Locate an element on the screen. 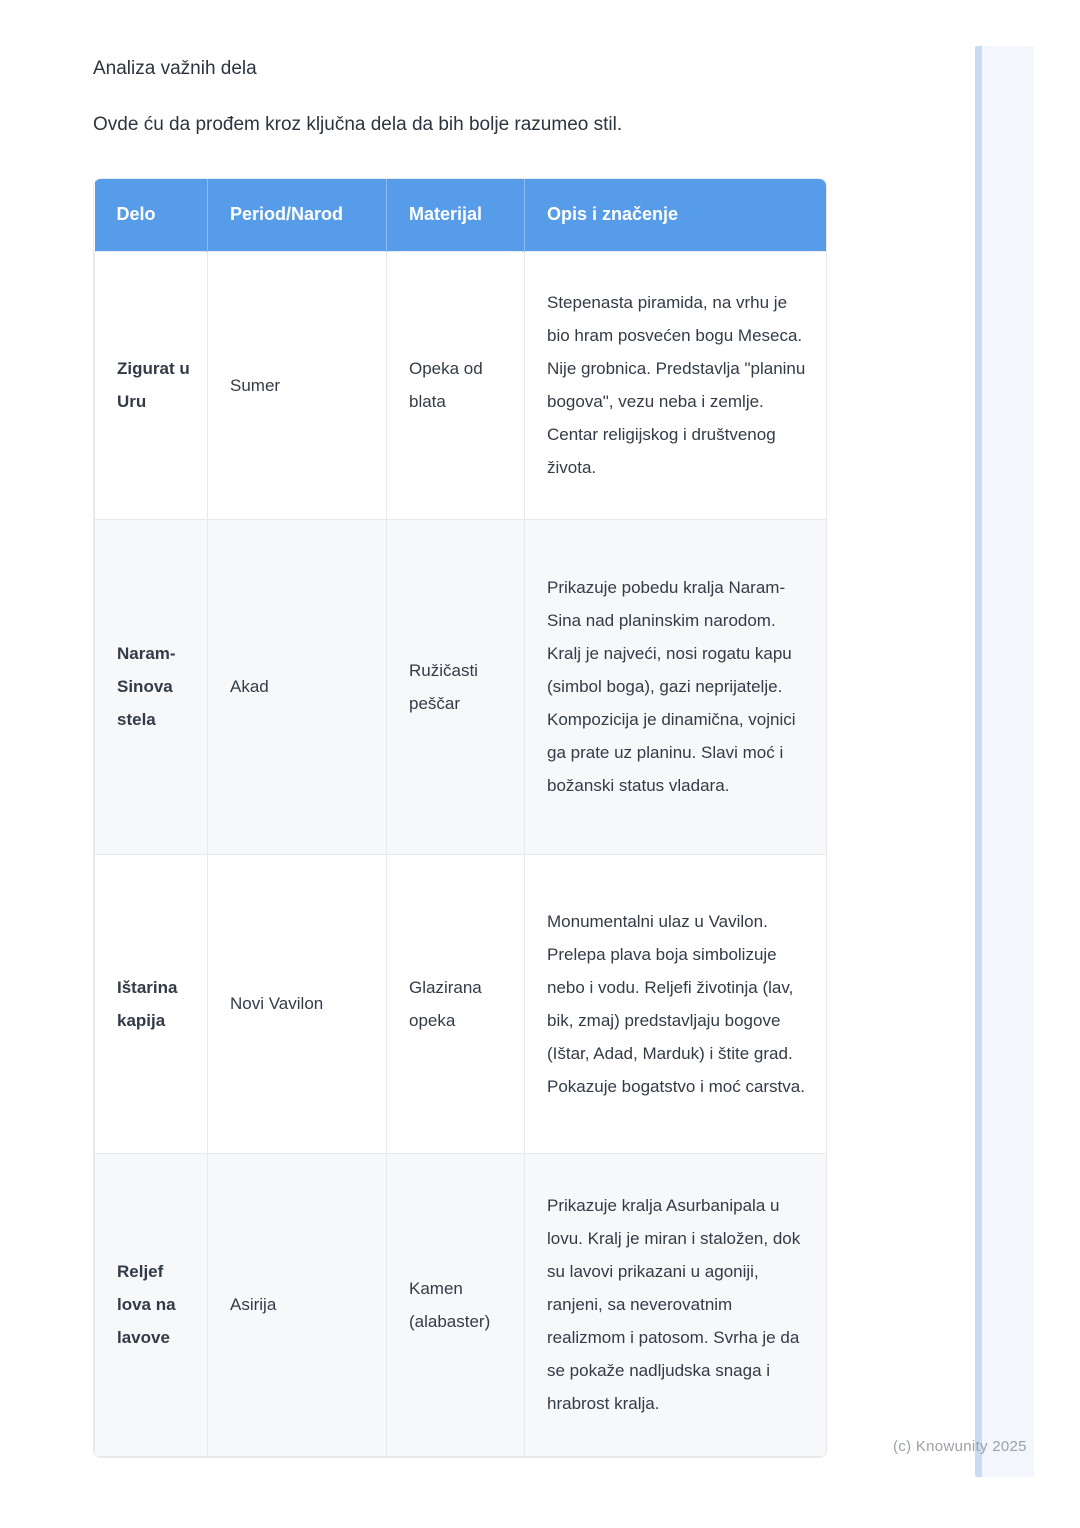 The width and height of the screenshot is (1080, 1528). cell-materijal: Opeka od blata is located at coordinates (455, 385).